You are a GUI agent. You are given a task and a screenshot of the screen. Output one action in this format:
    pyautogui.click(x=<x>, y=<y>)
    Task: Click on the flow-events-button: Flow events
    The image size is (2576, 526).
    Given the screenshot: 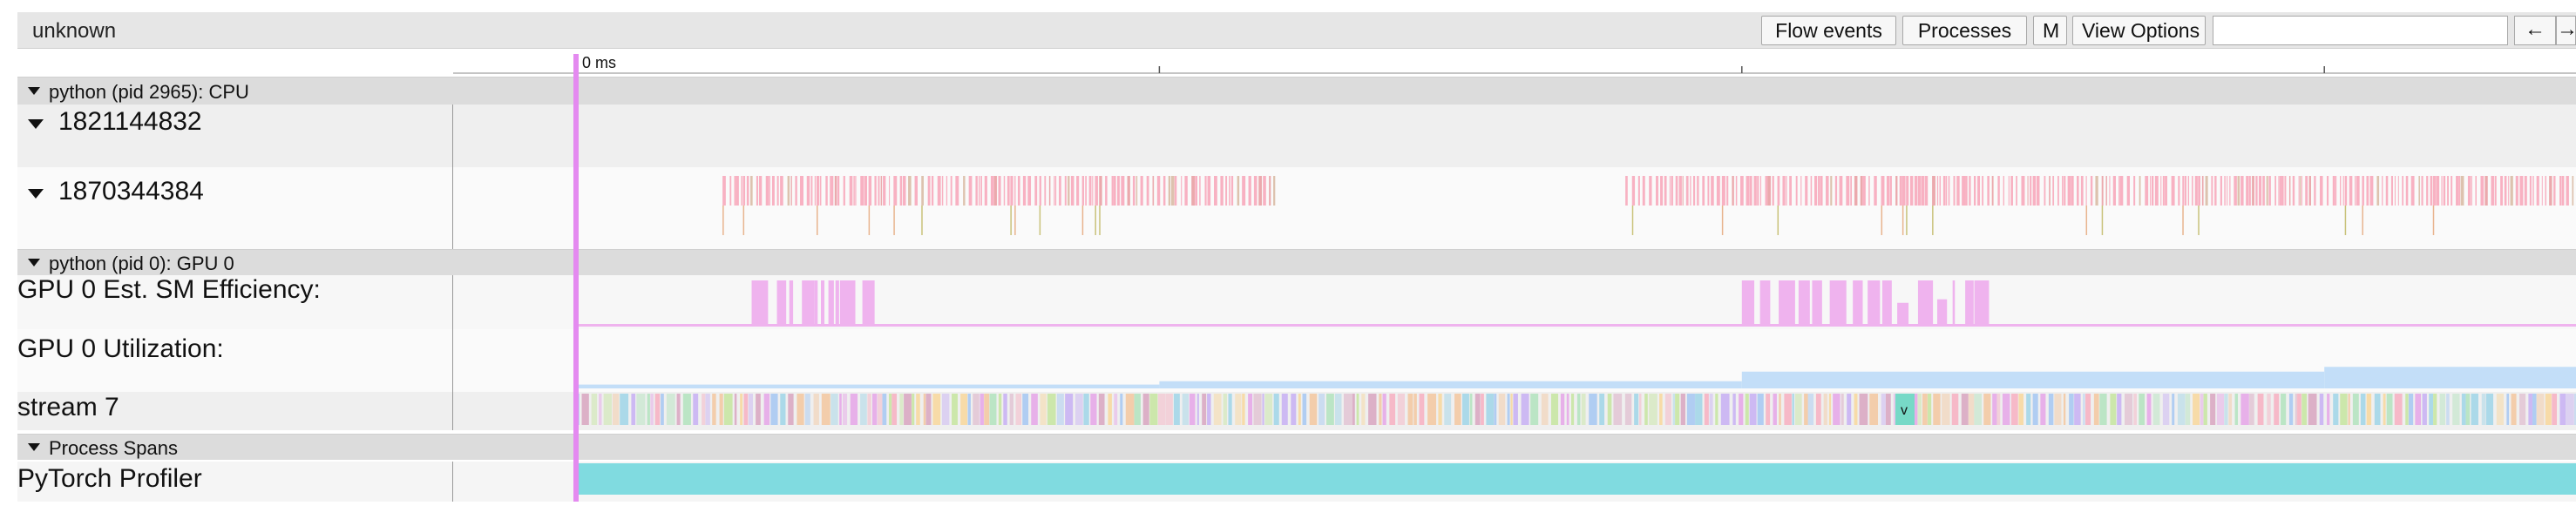 What is the action you would take?
    pyautogui.click(x=1829, y=30)
    